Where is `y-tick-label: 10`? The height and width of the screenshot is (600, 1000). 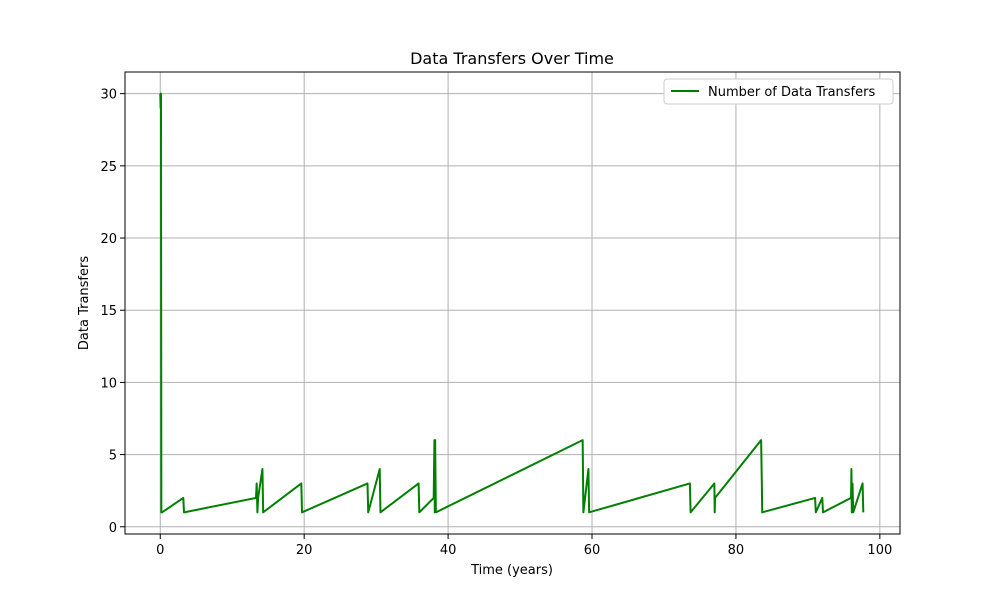 y-tick-label: 10 is located at coordinates (108, 383).